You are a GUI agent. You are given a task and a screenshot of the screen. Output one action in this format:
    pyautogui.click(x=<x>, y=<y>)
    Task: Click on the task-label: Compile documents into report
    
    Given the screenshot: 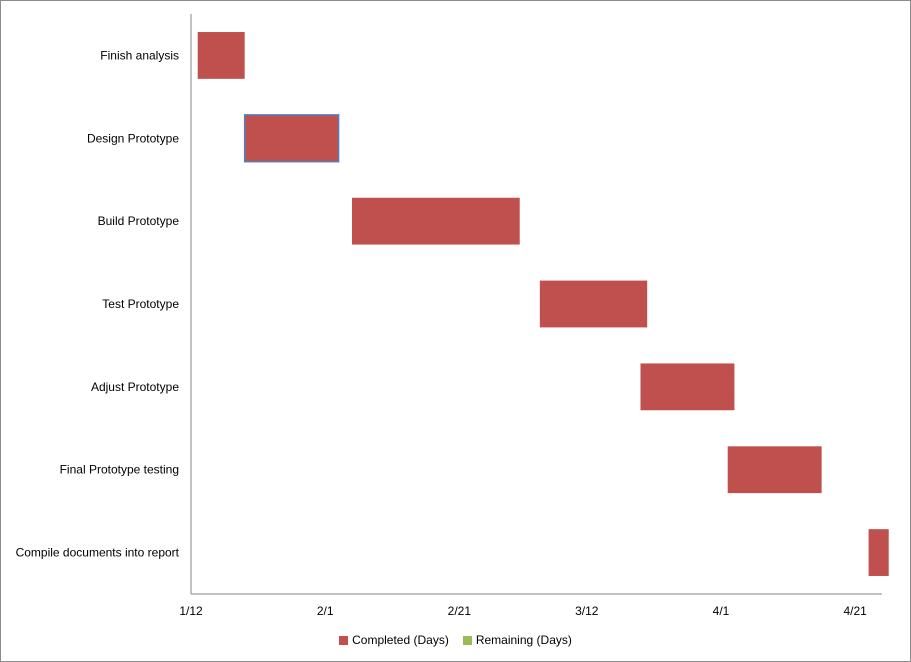 What is the action you would take?
    pyautogui.click(x=98, y=553)
    